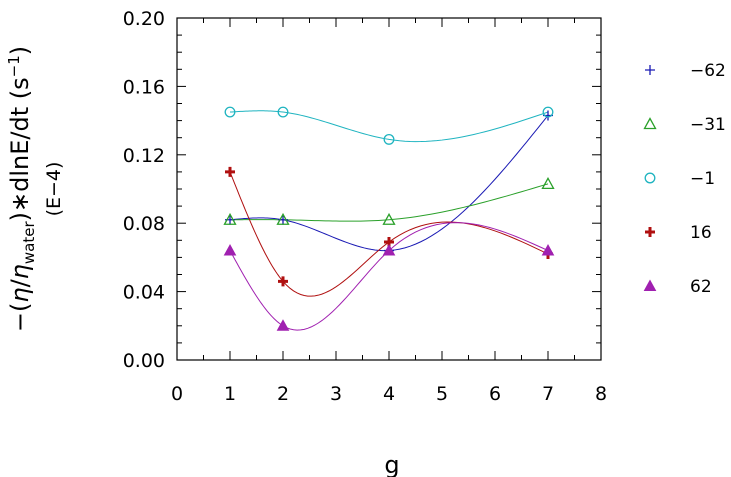  I want to click on x-tick-label: 3, so click(336, 394).